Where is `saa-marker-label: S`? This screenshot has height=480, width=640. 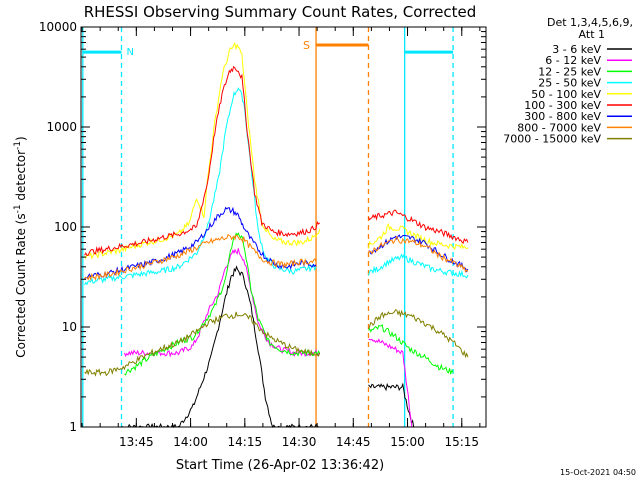
saa-marker-label: S is located at coordinates (306, 45).